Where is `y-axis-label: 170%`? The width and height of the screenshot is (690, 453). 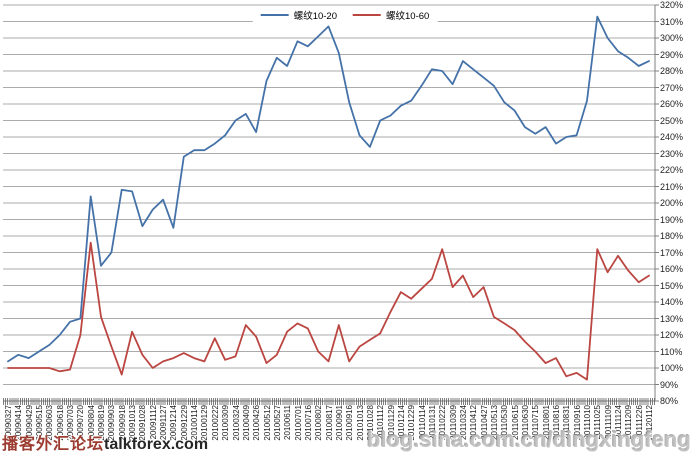
y-axis-label: 170% is located at coordinates (672, 252).